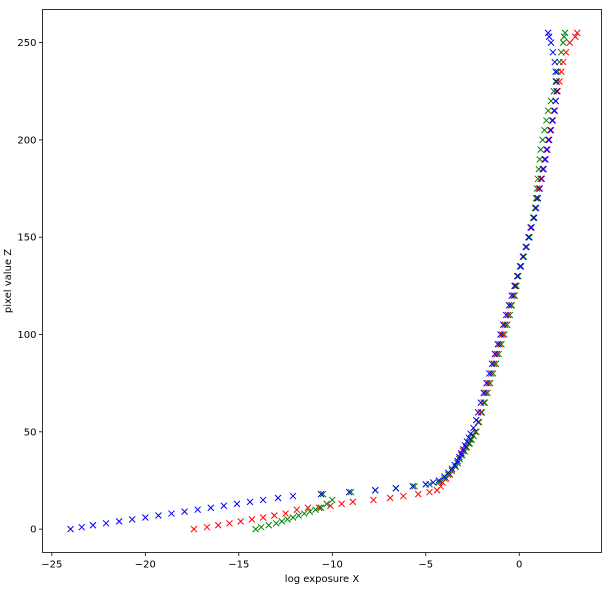 This screenshot has width=612, height=589. What do you see at coordinates (30, 287) in the screenshot?
I see `y-axis: 0 50 100 150 200 250` at bounding box center [30, 287].